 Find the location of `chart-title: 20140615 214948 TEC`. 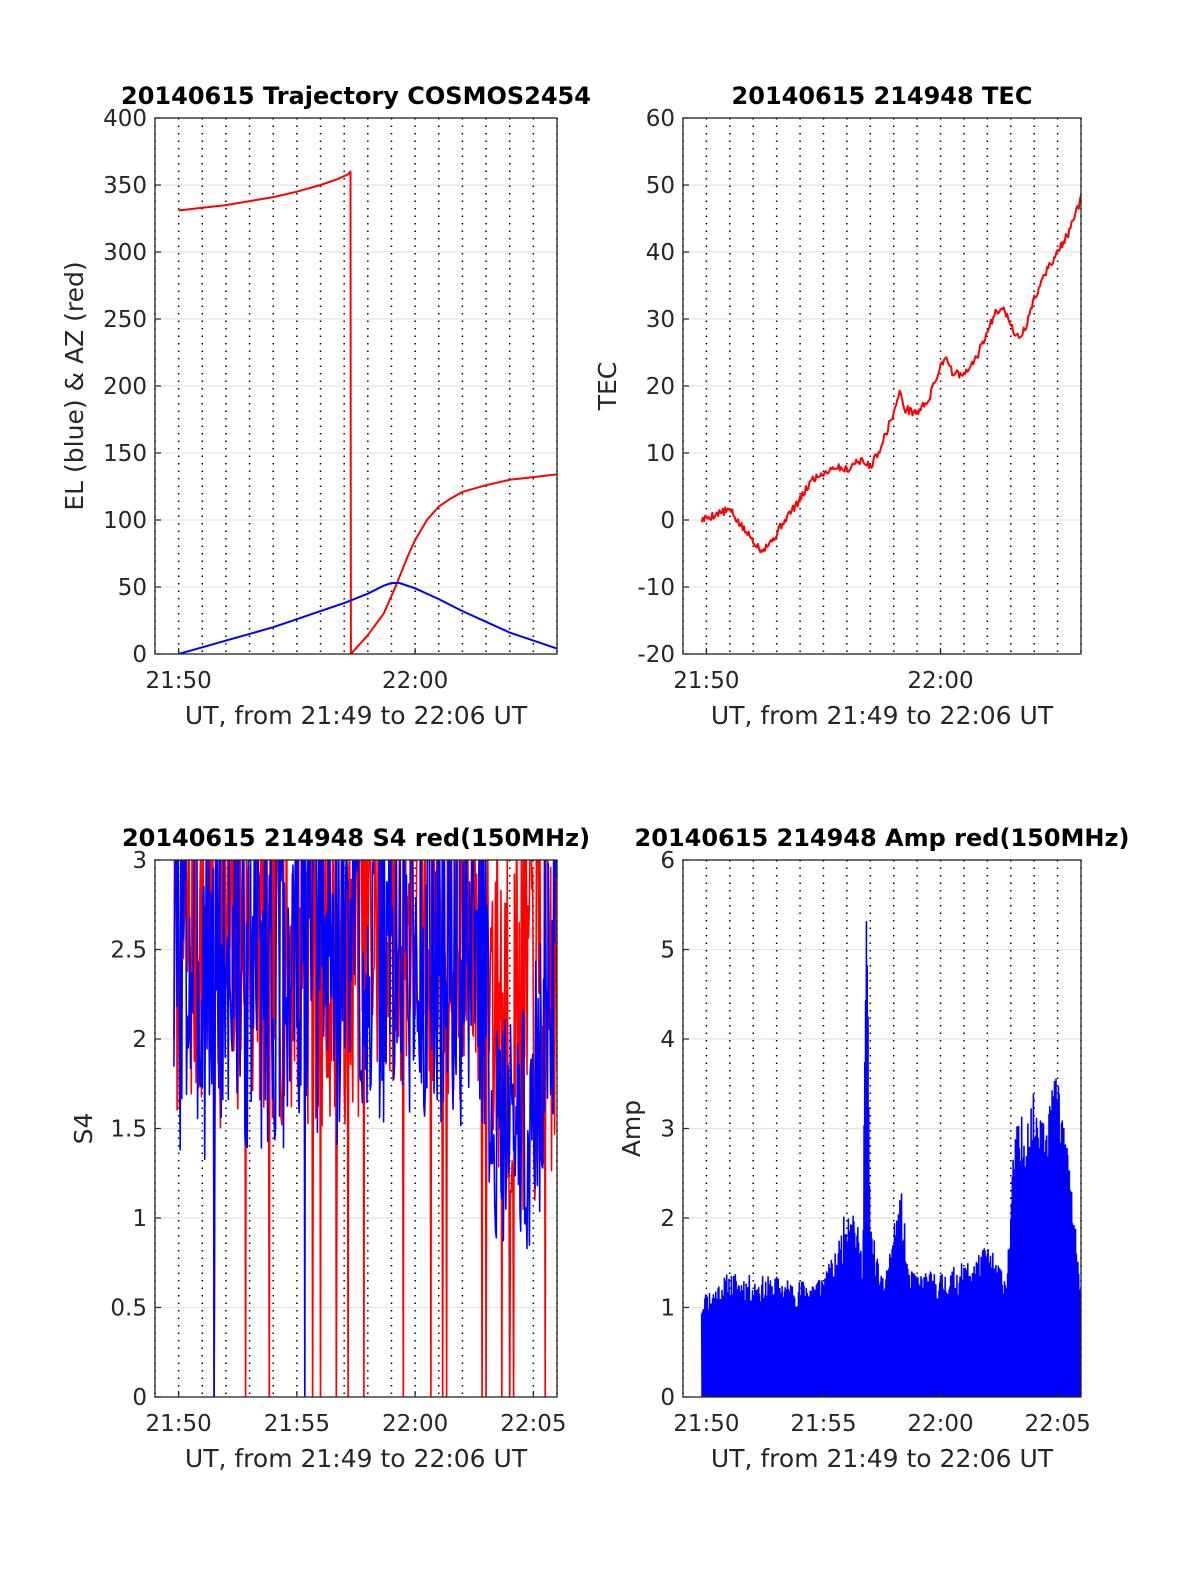

chart-title: 20140615 214948 TEC is located at coordinates (882, 96).